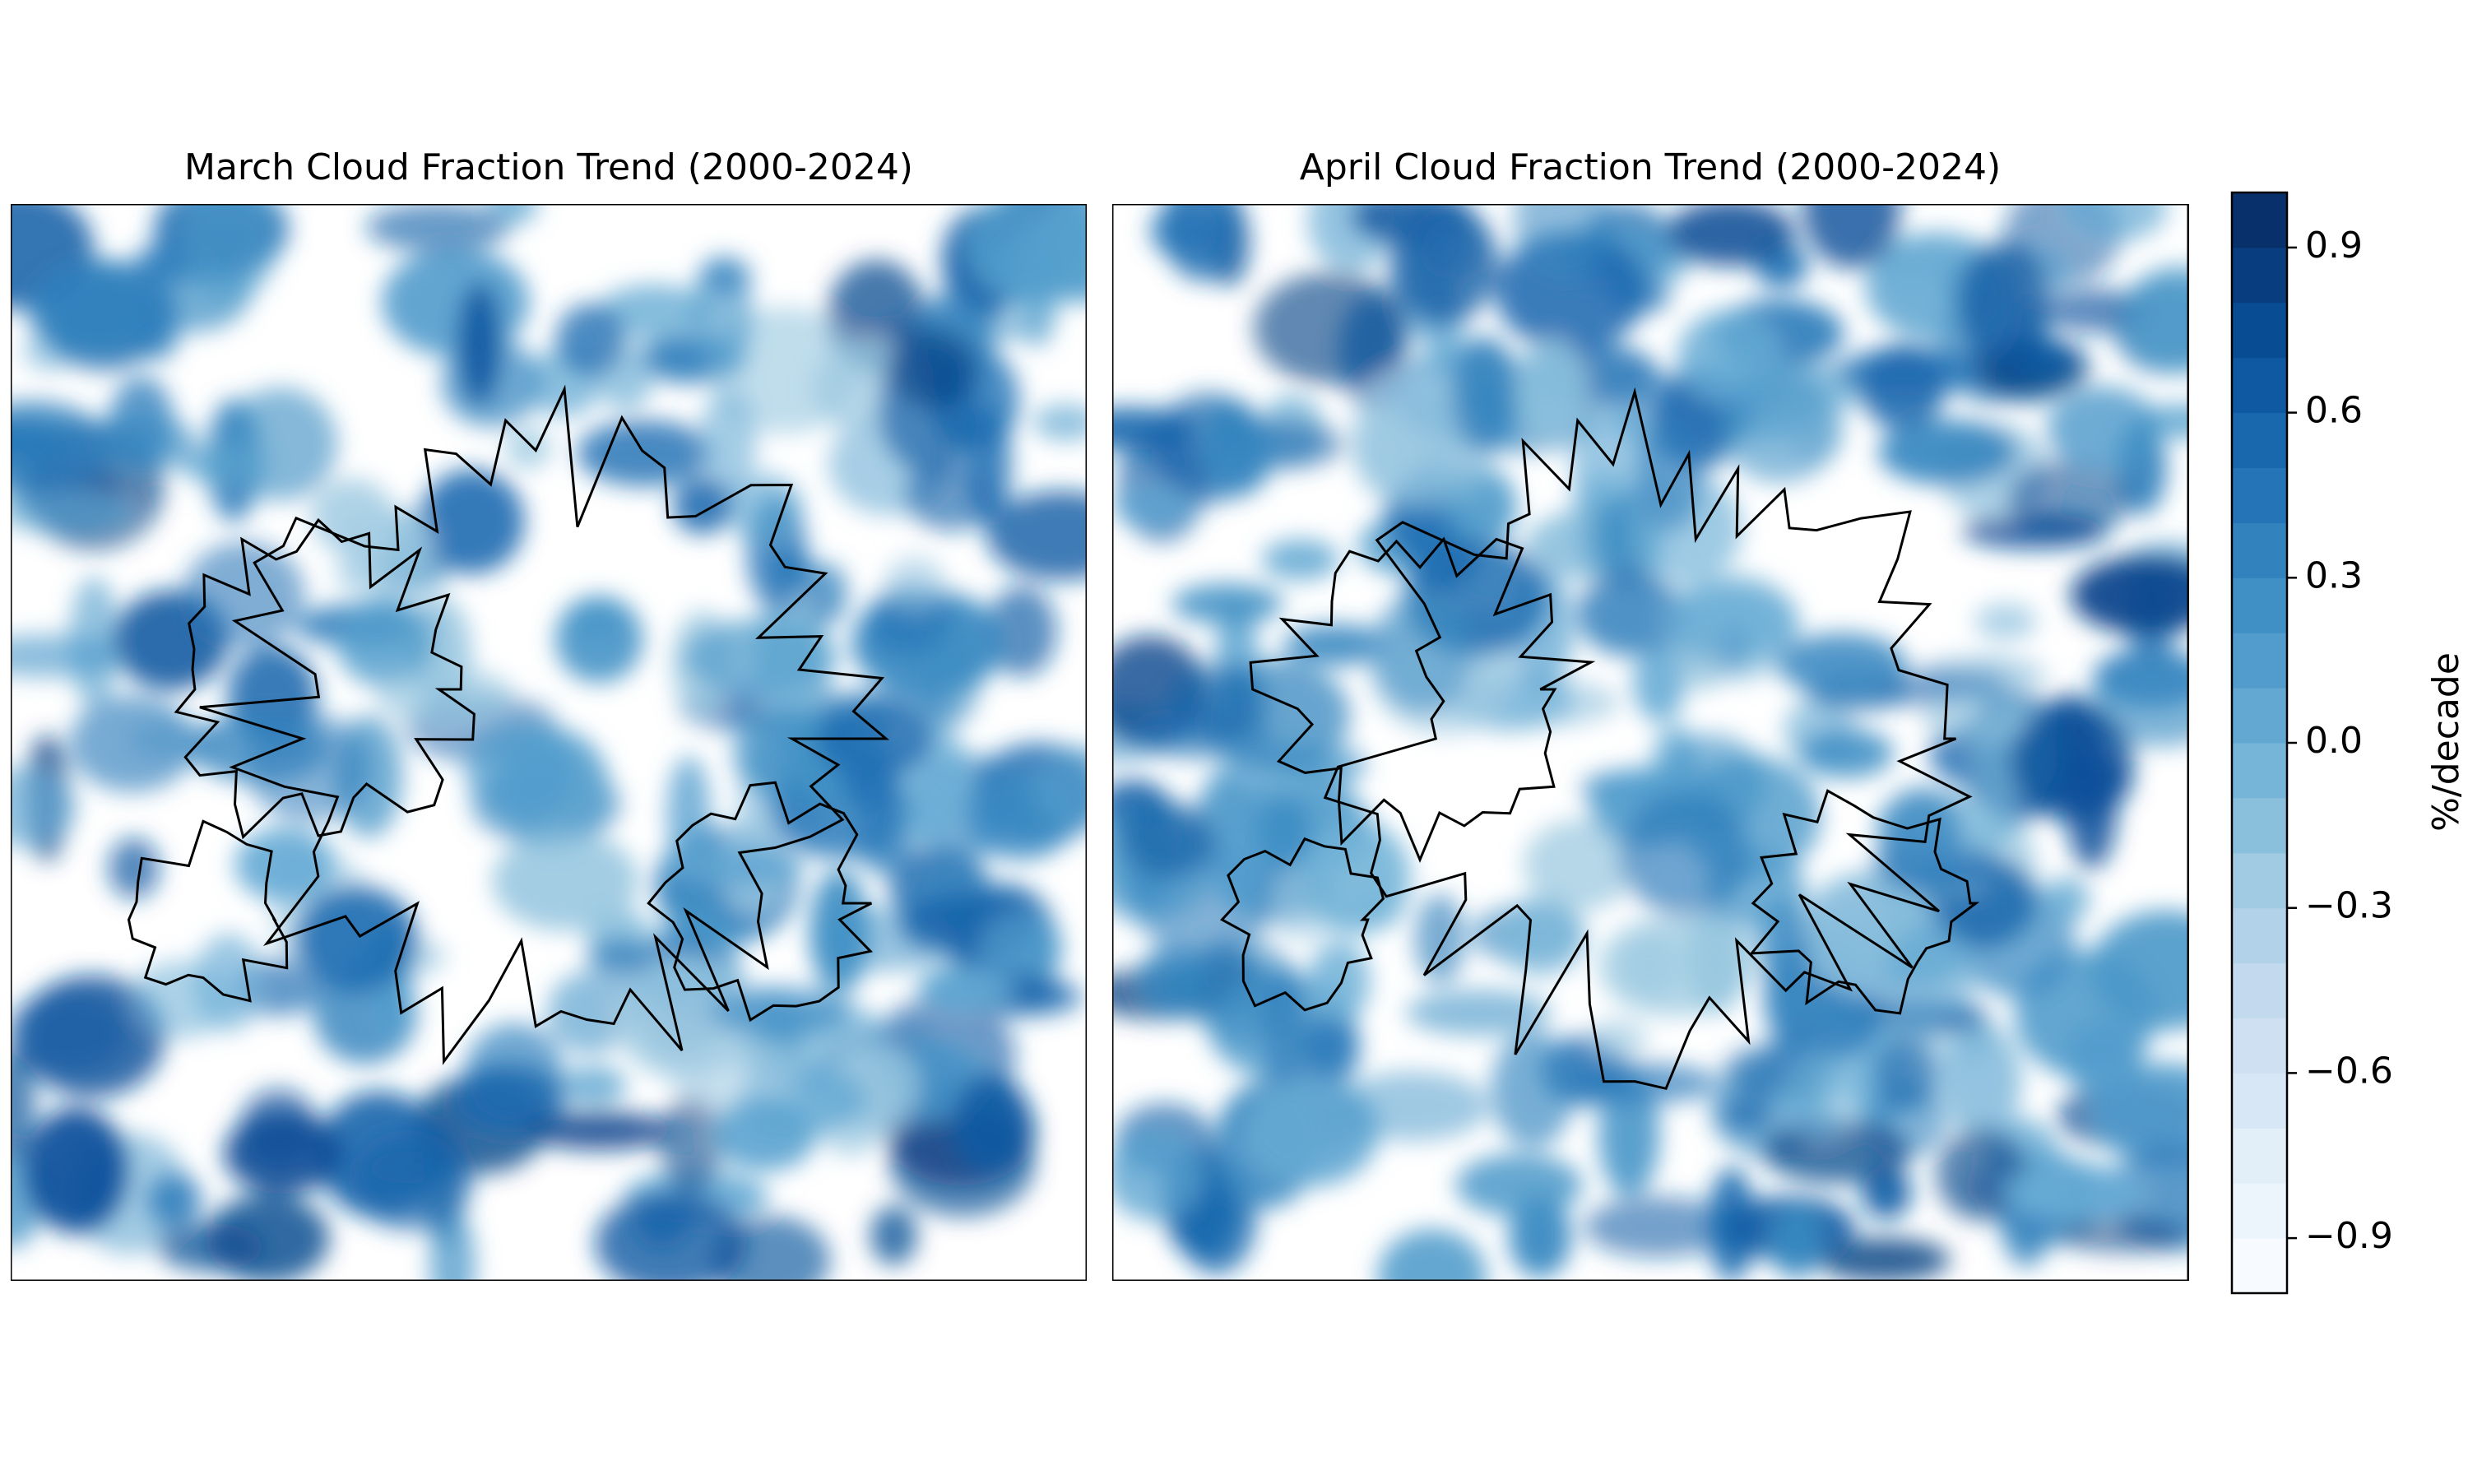 This screenshot has height=1484, width=2468. What do you see at coordinates (2334, 411) in the screenshot?
I see `colorbar-tick-label: 0.6` at bounding box center [2334, 411].